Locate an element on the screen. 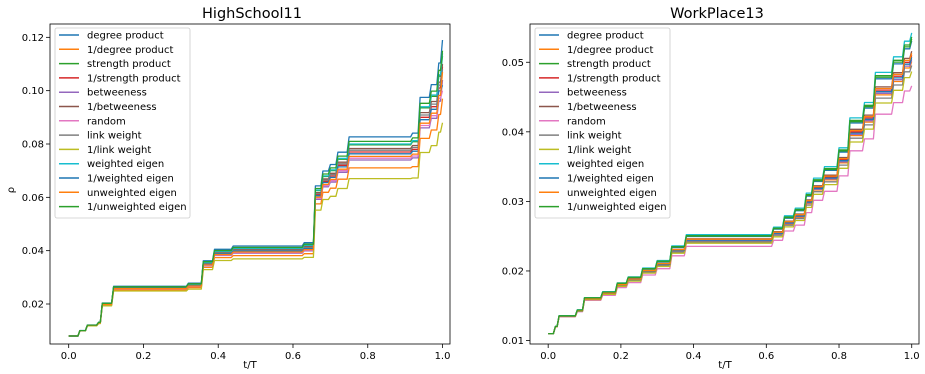 The height and width of the screenshot is (374, 925). y-tick-label: 0.03 is located at coordinates (513, 202).